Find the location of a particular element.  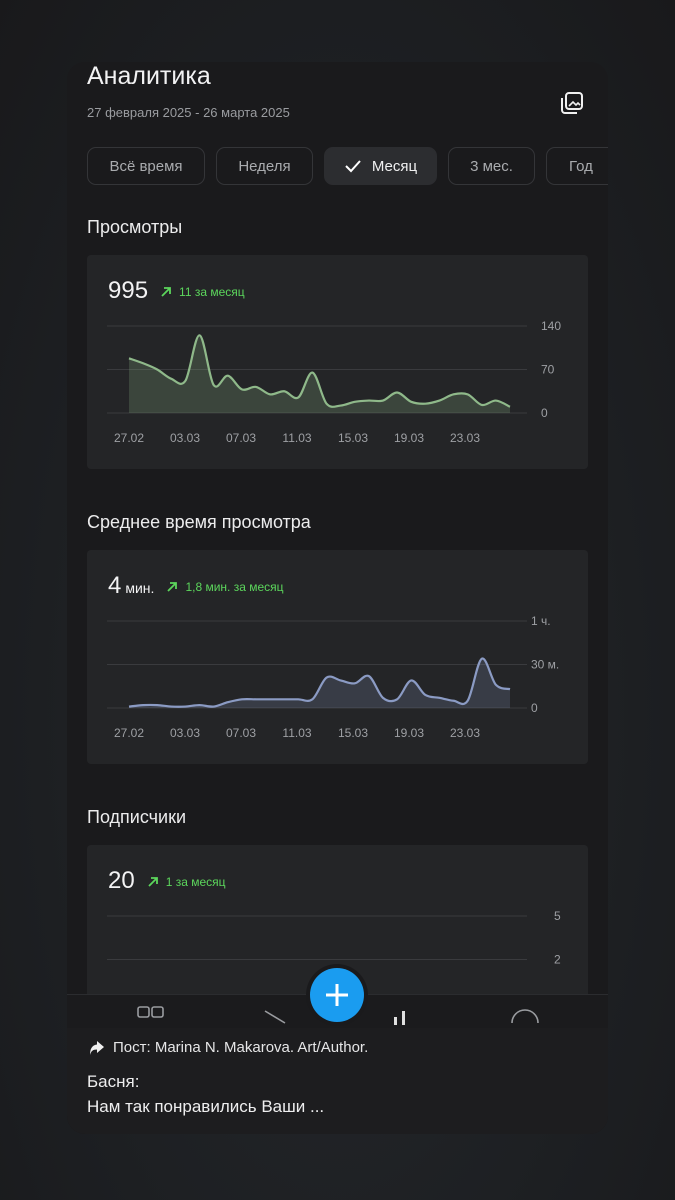

period-filters: Всё время Неделя Месяц 3 мес. Год is located at coordinates (347, 166).